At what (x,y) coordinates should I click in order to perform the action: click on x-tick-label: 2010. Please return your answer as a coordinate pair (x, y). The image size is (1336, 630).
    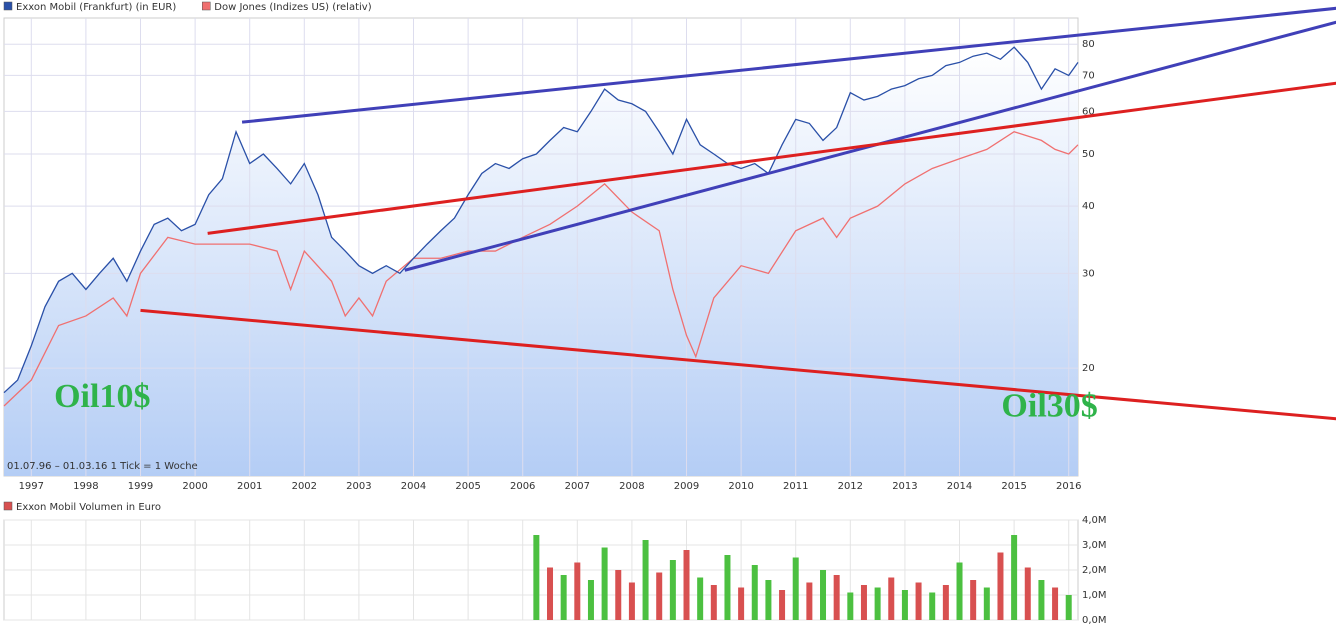
    Looking at the image, I should click on (740, 486).